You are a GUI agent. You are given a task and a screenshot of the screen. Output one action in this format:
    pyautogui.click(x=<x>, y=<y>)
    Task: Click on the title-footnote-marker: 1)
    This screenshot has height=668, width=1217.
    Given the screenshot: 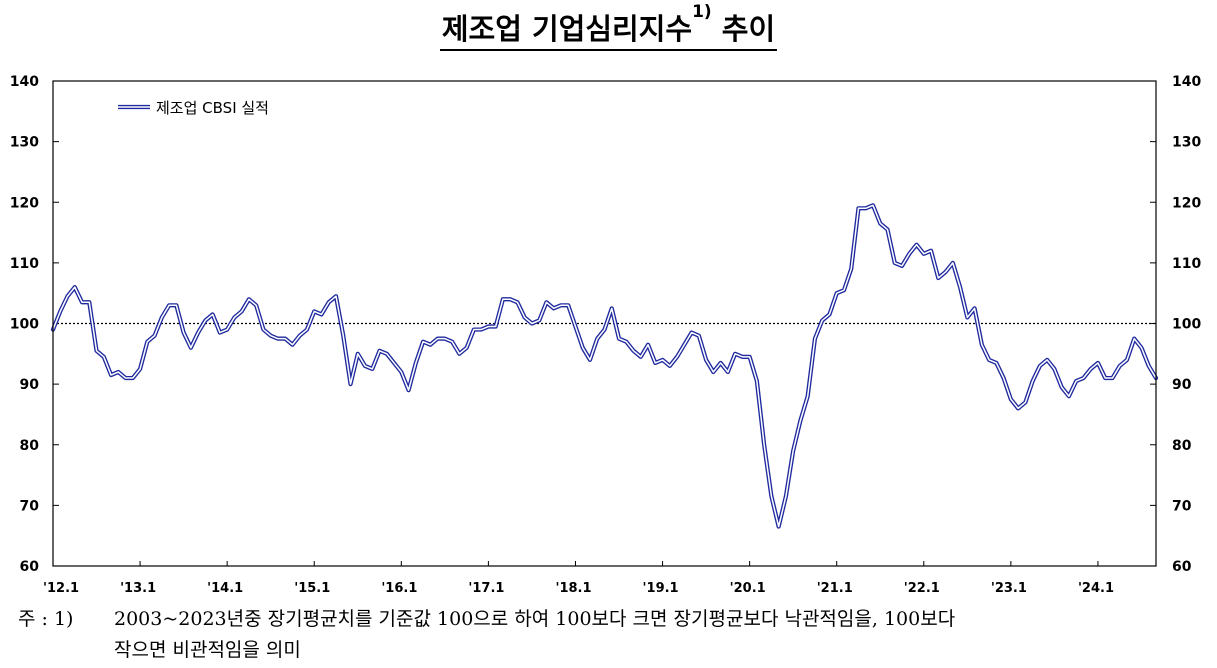 What is the action you would take?
    pyautogui.click(x=702, y=12)
    